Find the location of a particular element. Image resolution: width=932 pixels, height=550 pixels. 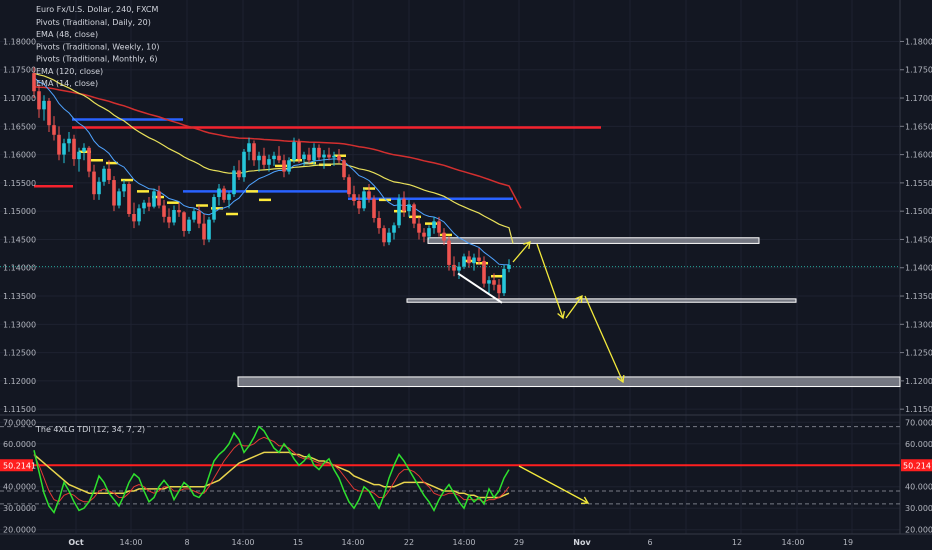

tdi-signal-line is located at coordinates (271, 469).